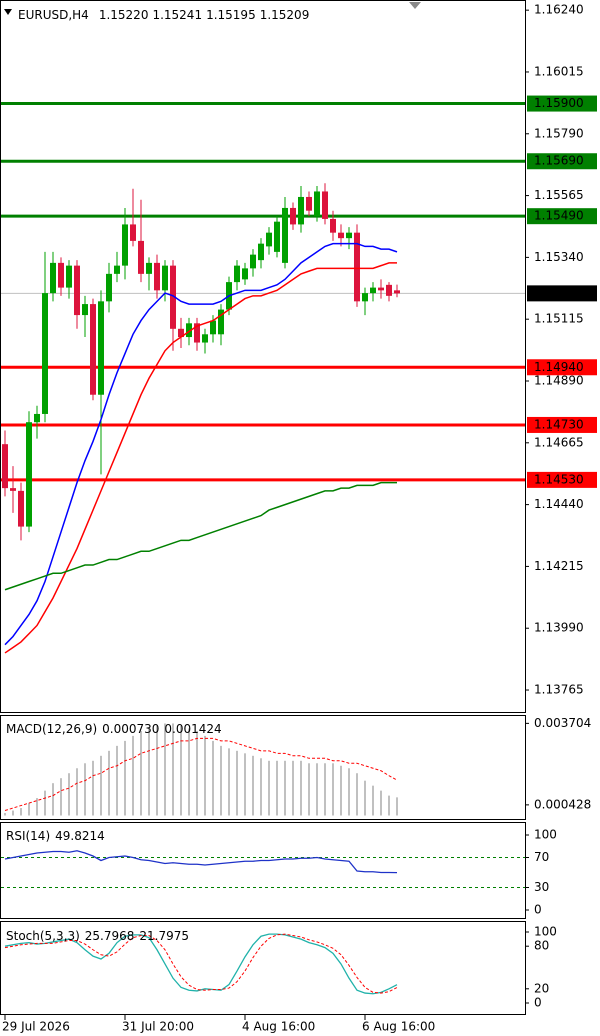 The image size is (600, 1036). What do you see at coordinates (192, 729) in the screenshot?
I see `indicator-readout: 0.001424` at bounding box center [192, 729].